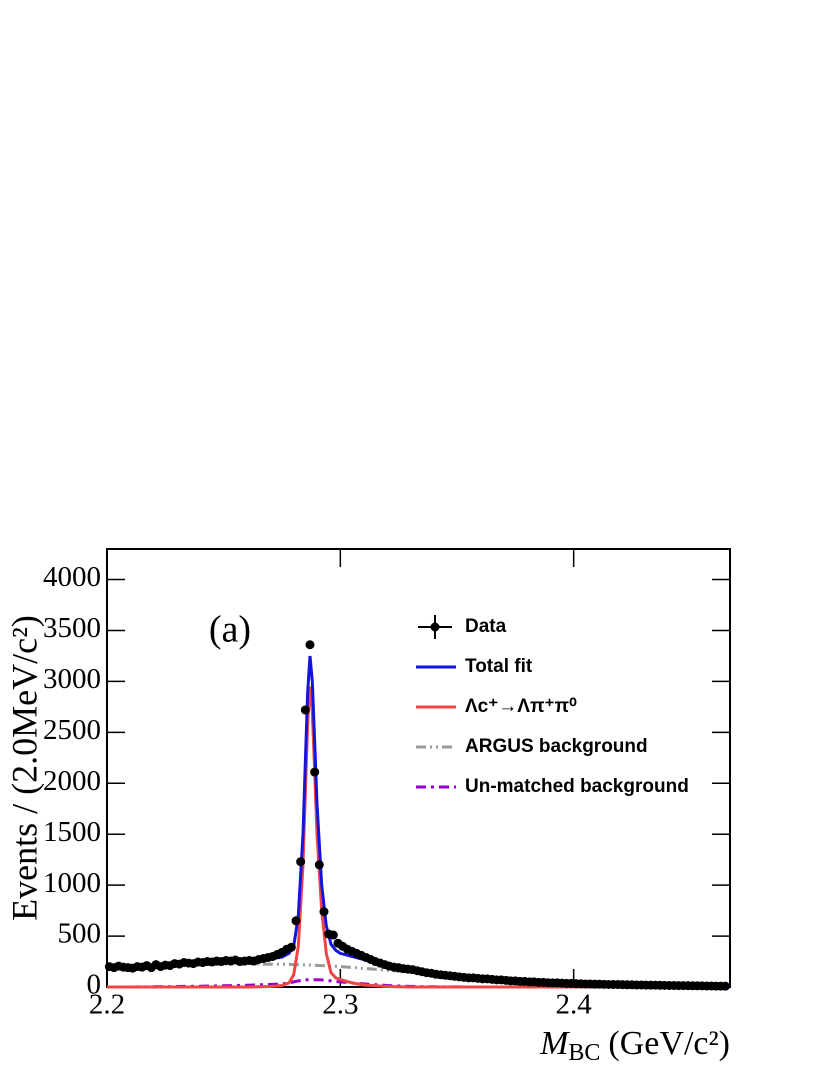 This screenshot has height=1075, width=830. What do you see at coordinates (230, 630) in the screenshot?
I see `annotation: (a)` at bounding box center [230, 630].